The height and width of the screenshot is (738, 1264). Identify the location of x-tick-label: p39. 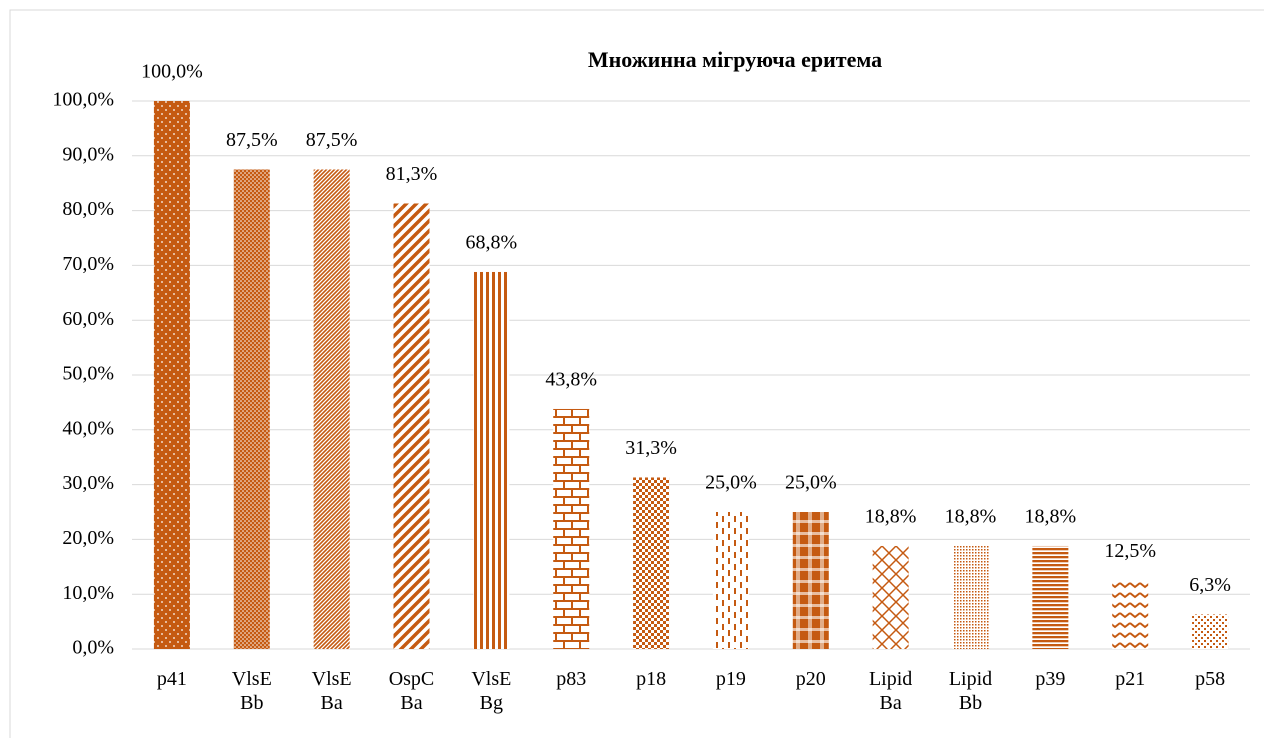
(1050, 679).